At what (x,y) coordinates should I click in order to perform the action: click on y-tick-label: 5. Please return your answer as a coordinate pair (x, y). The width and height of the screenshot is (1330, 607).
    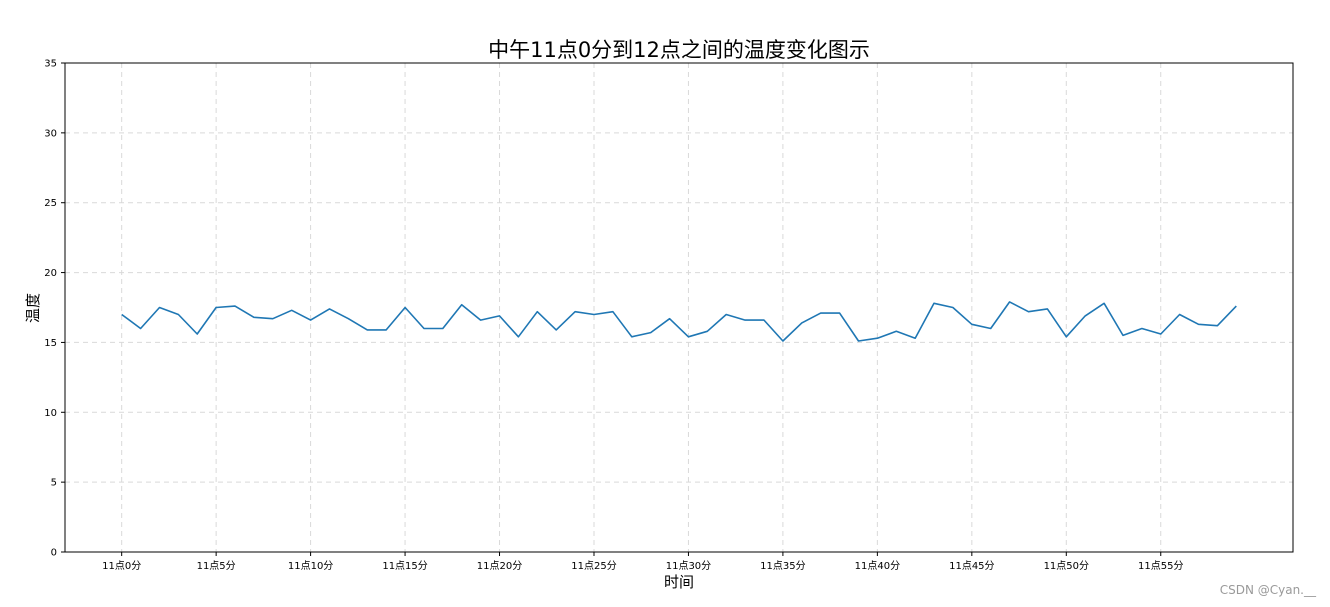
    Looking at the image, I should click on (54, 483).